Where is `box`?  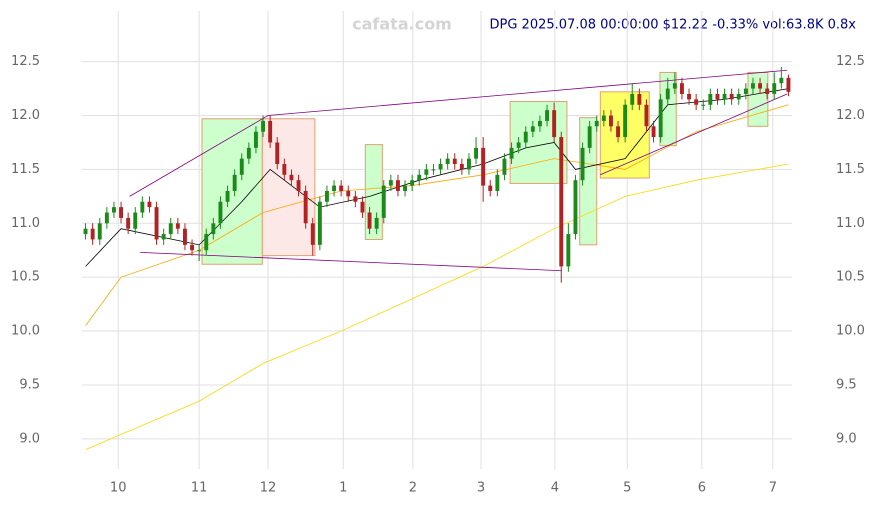
box is located at coordinates (232, 191).